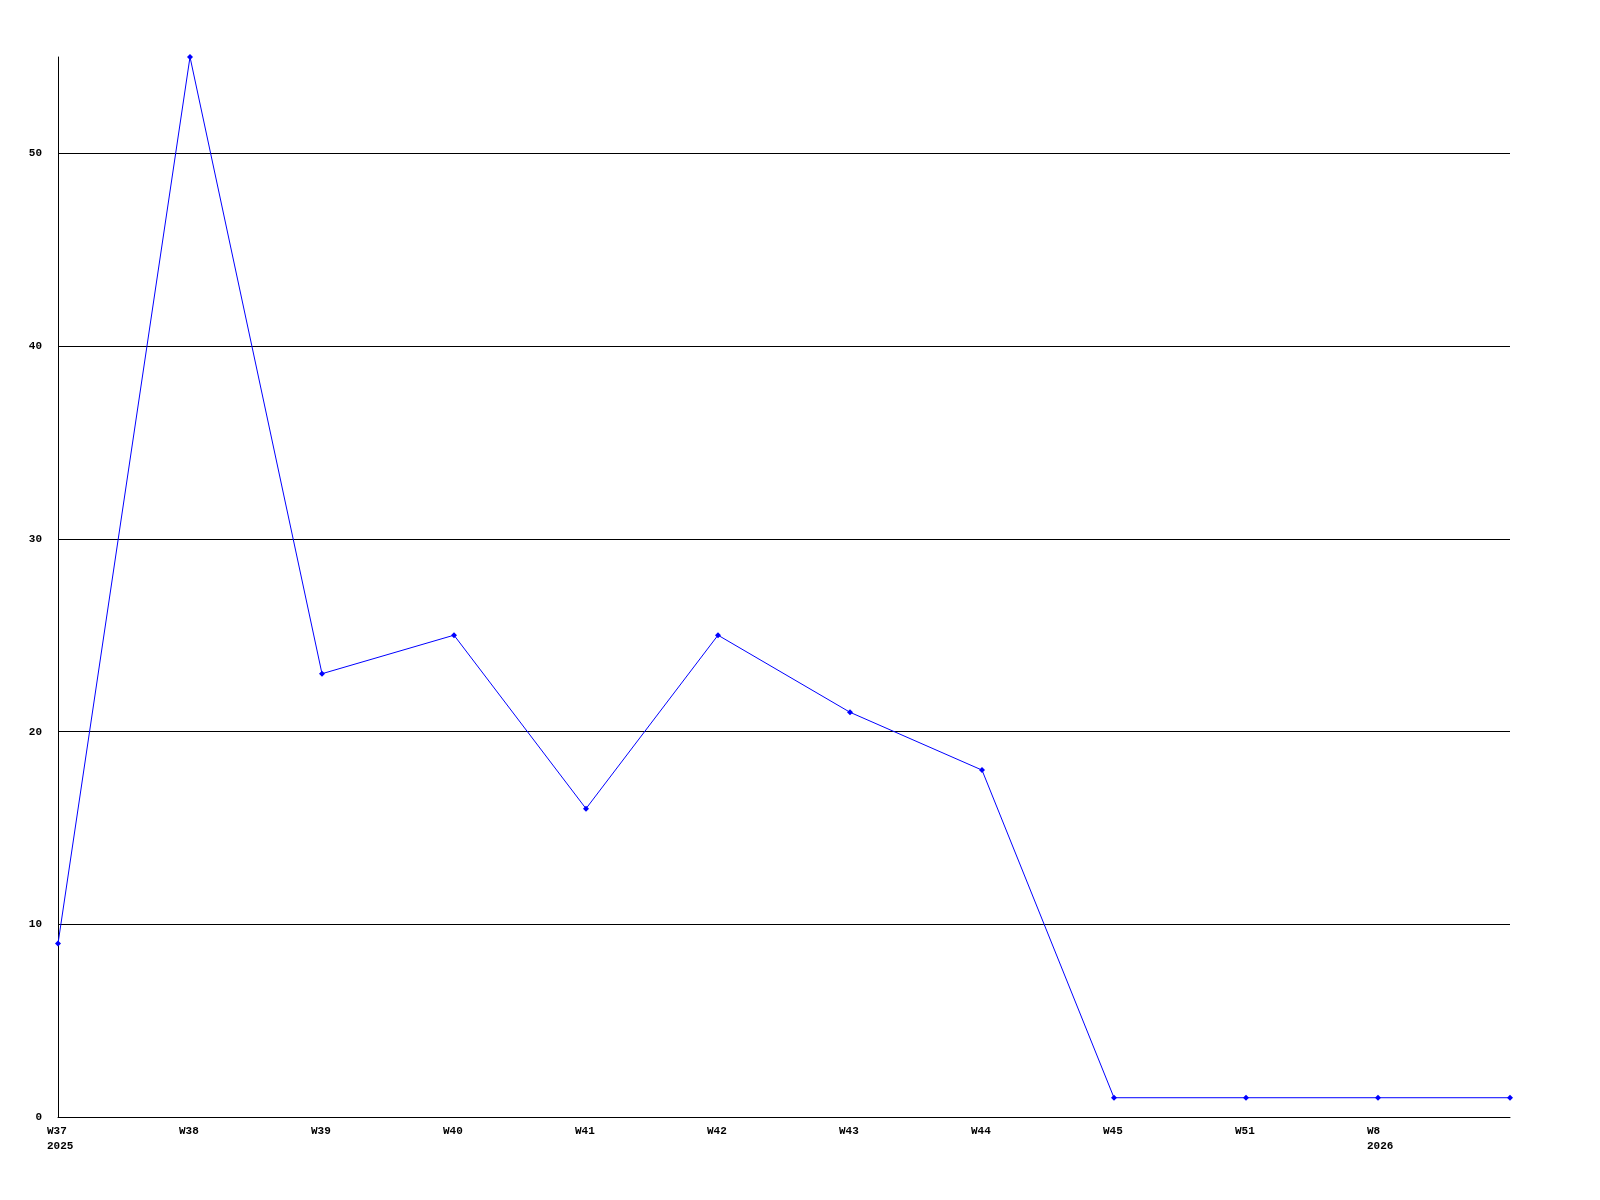  What do you see at coordinates (38, 1117) in the screenshot?
I see `y-tick-label: 0` at bounding box center [38, 1117].